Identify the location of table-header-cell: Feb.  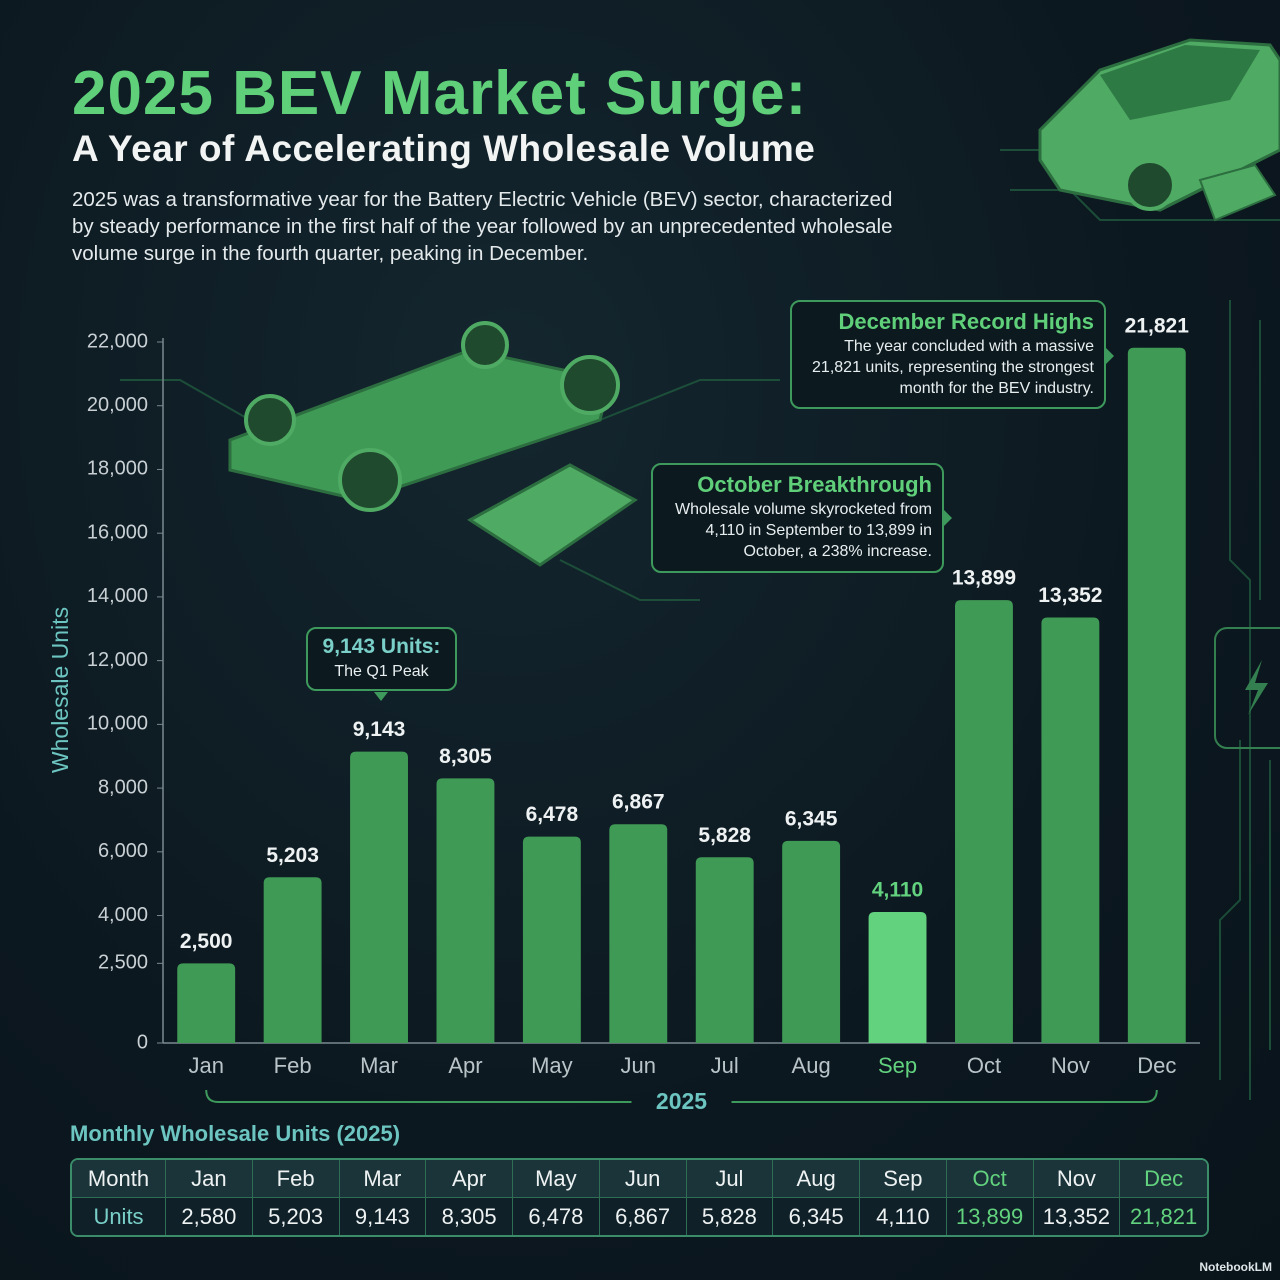
(296, 1179).